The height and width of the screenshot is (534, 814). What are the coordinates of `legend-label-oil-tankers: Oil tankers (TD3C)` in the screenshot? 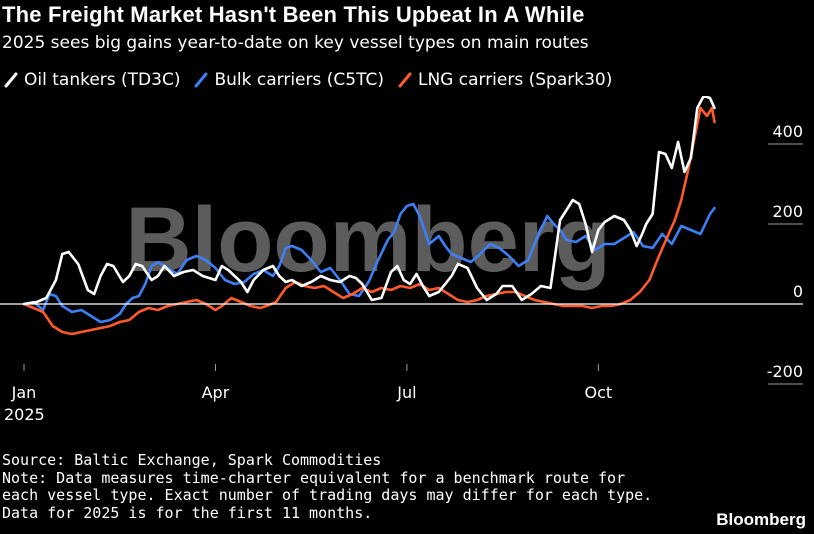 It's located at (102, 80).